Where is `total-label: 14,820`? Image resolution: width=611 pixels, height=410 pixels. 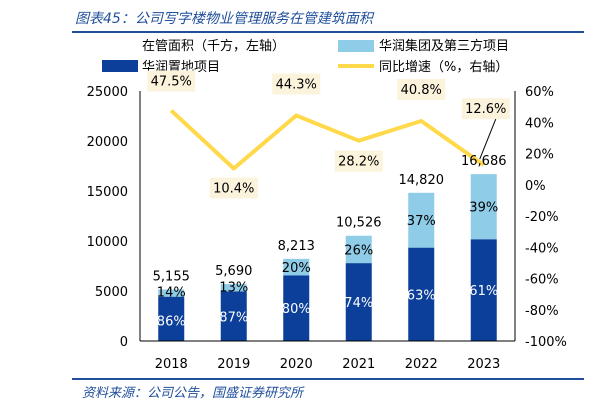
total-label: 14,820 is located at coordinates (422, 180).